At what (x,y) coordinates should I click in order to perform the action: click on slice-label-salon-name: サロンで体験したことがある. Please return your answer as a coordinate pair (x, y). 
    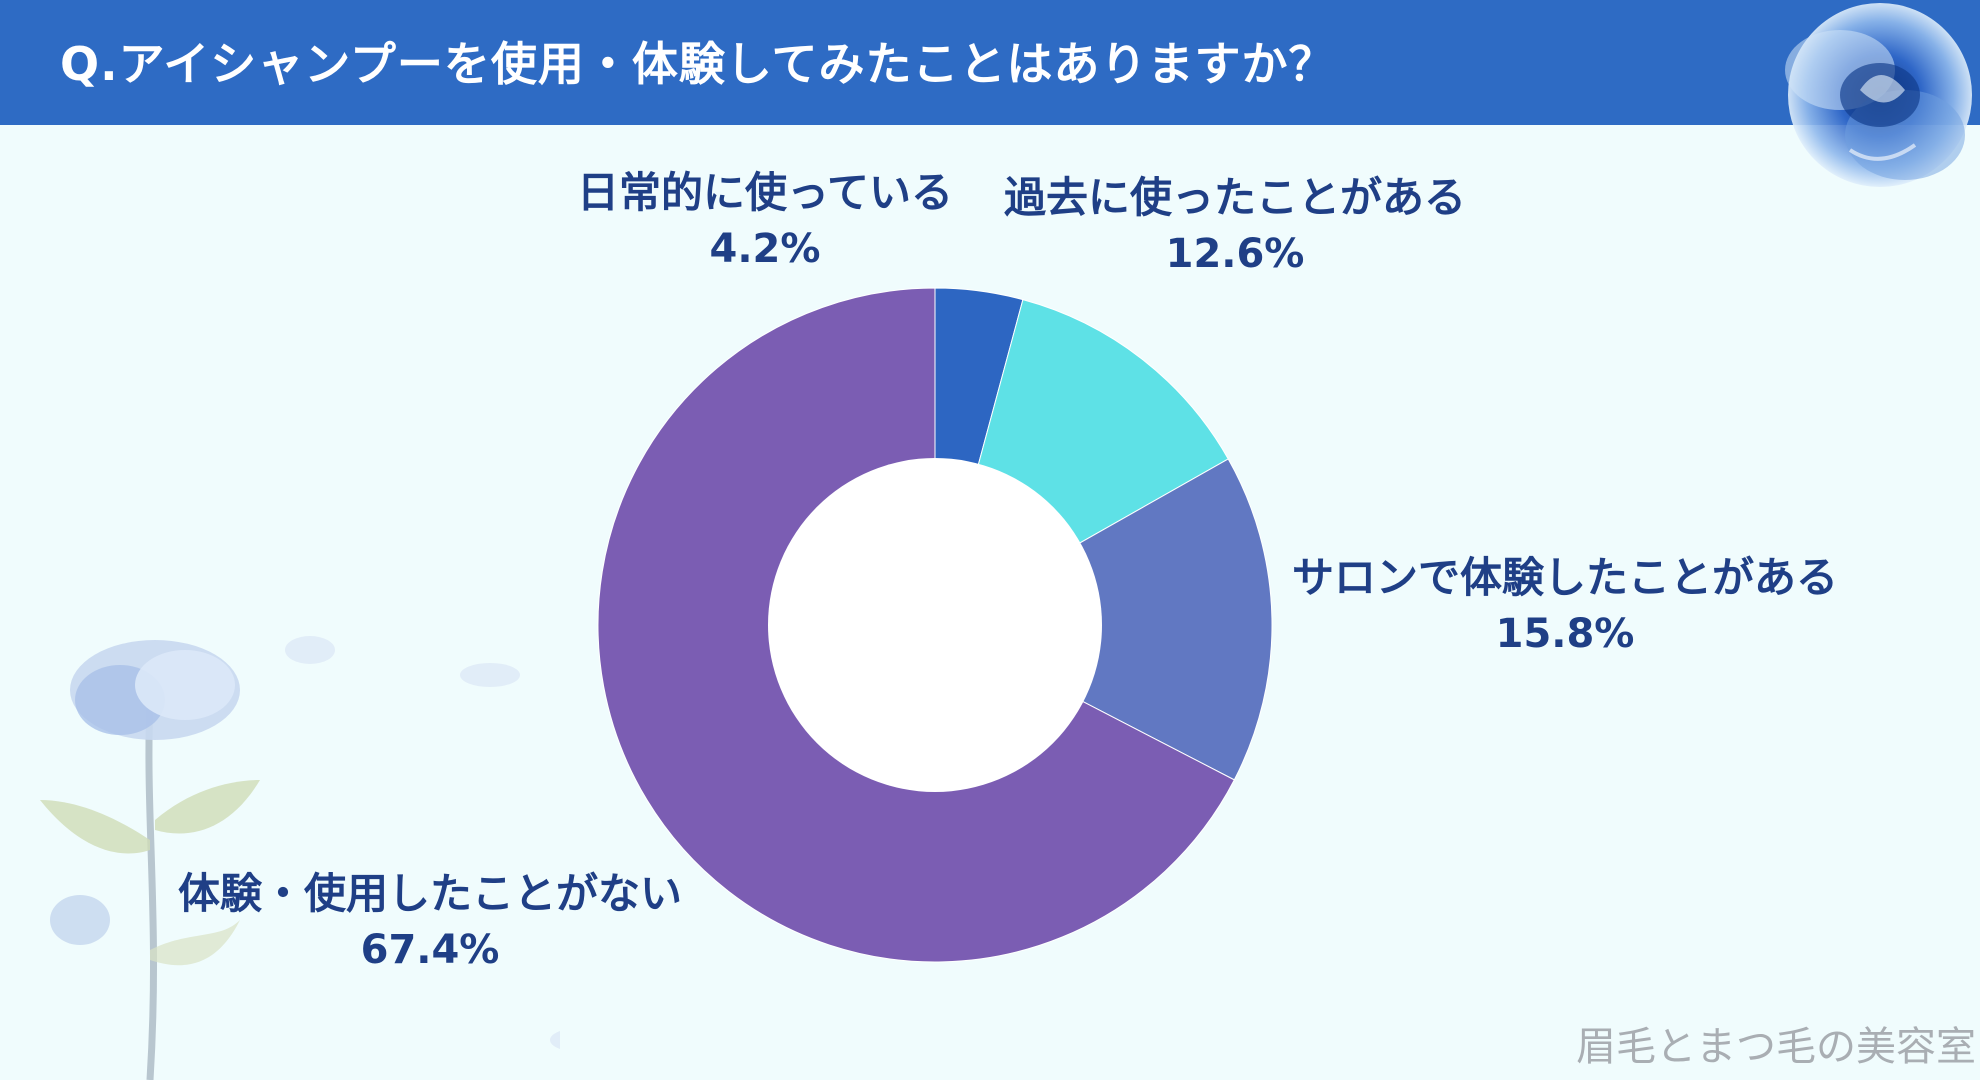
    Looking at the image, I should click on (1564, 577).